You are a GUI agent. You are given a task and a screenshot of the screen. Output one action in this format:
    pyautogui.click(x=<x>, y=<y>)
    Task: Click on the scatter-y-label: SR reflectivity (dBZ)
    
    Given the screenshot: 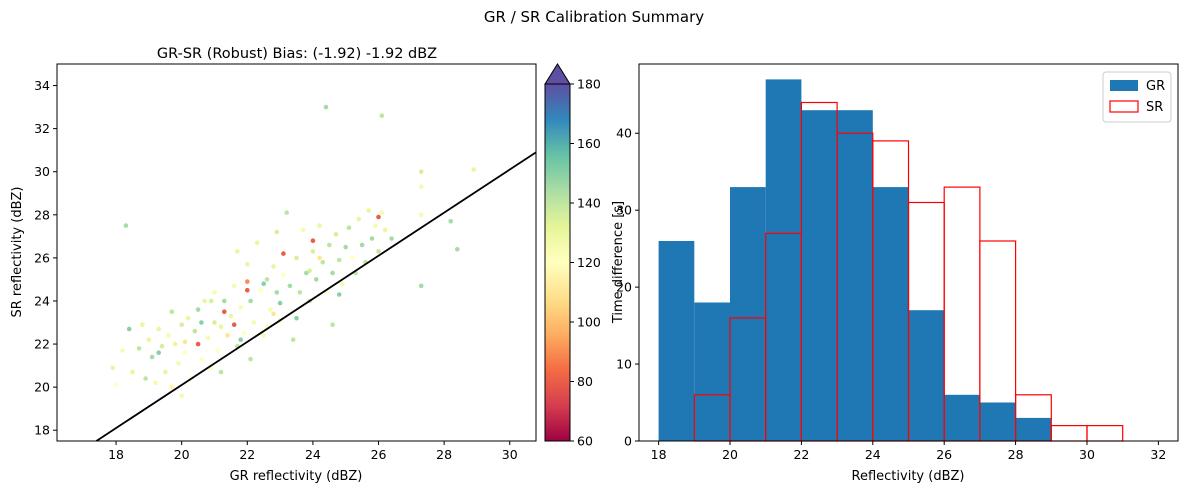 What is the action you would take?
    pyautogui.click(x=17, y=252)
    